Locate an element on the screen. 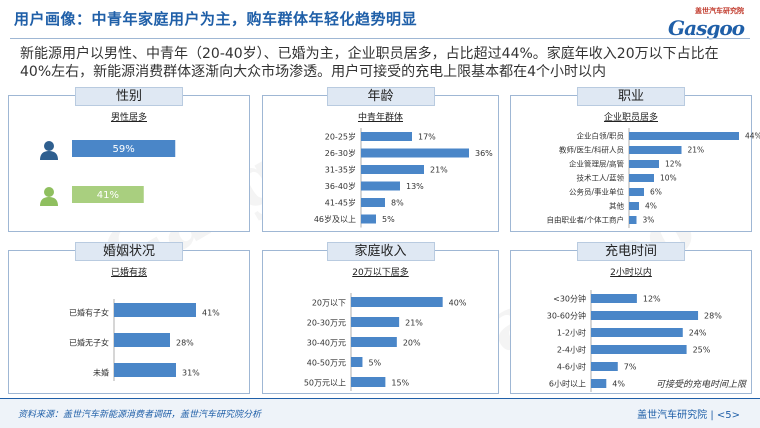 The image size is (760, 428). logo-cn-text: 盖世汽车研究院 is located at coordinates (719, 11).